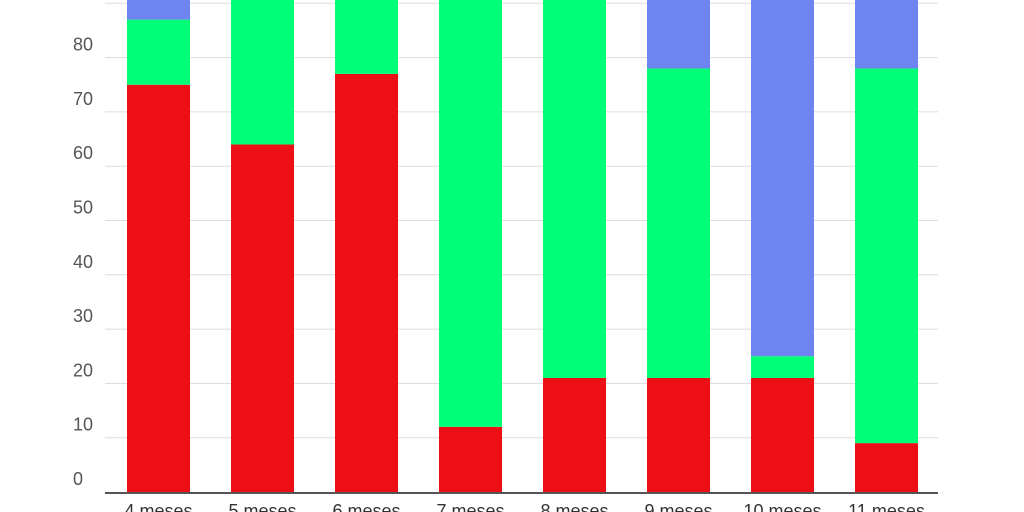 Image resolution: width=1024 pixels, height=512 pixels. I want to click on y-tick-label: 40, so click(83, 262).